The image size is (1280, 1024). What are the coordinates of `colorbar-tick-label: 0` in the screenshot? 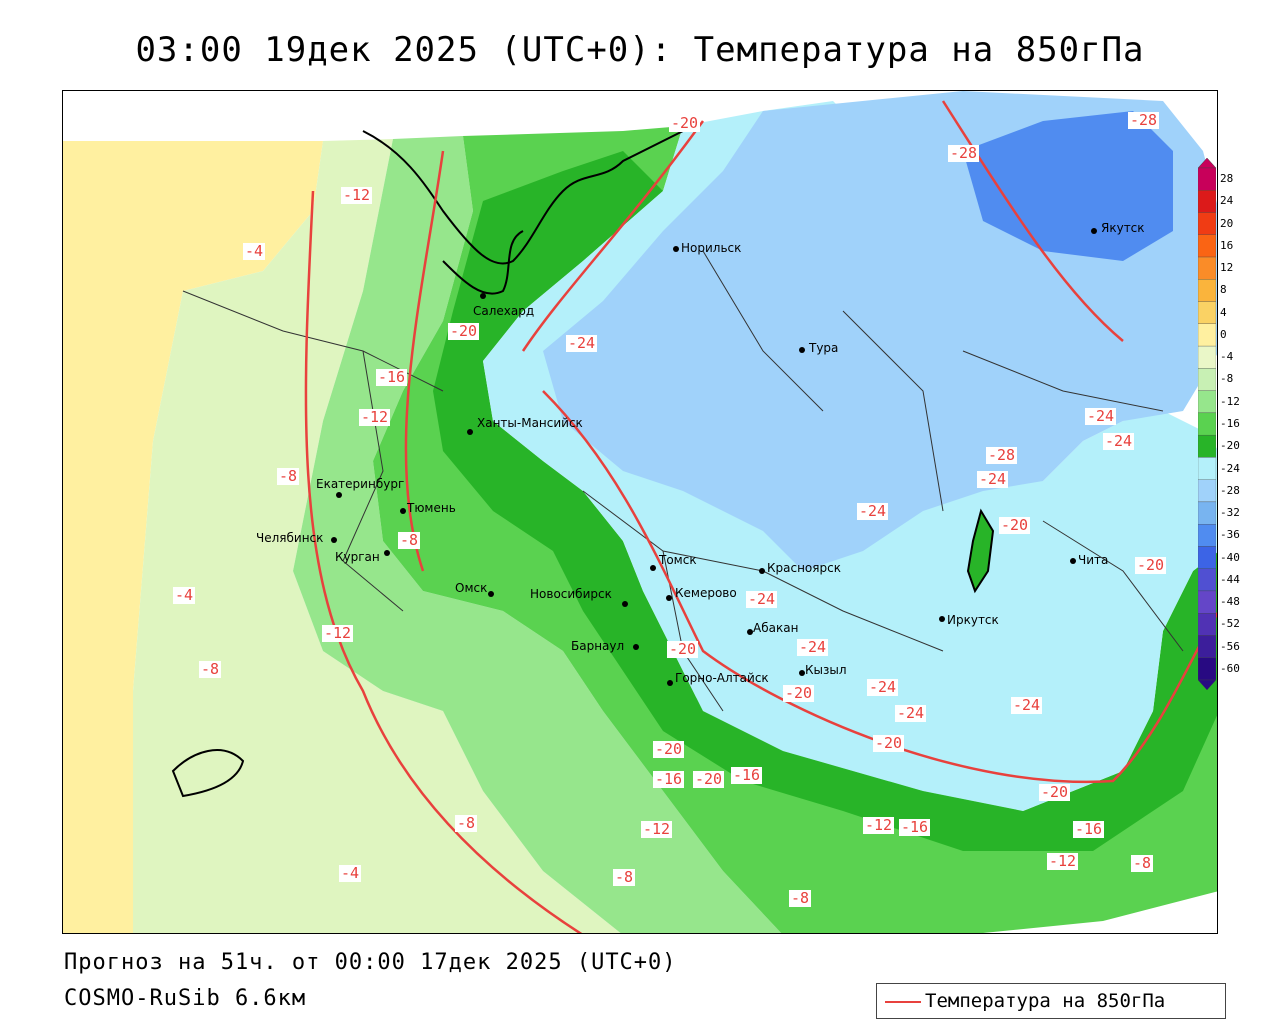 It's located at (1223, 334).